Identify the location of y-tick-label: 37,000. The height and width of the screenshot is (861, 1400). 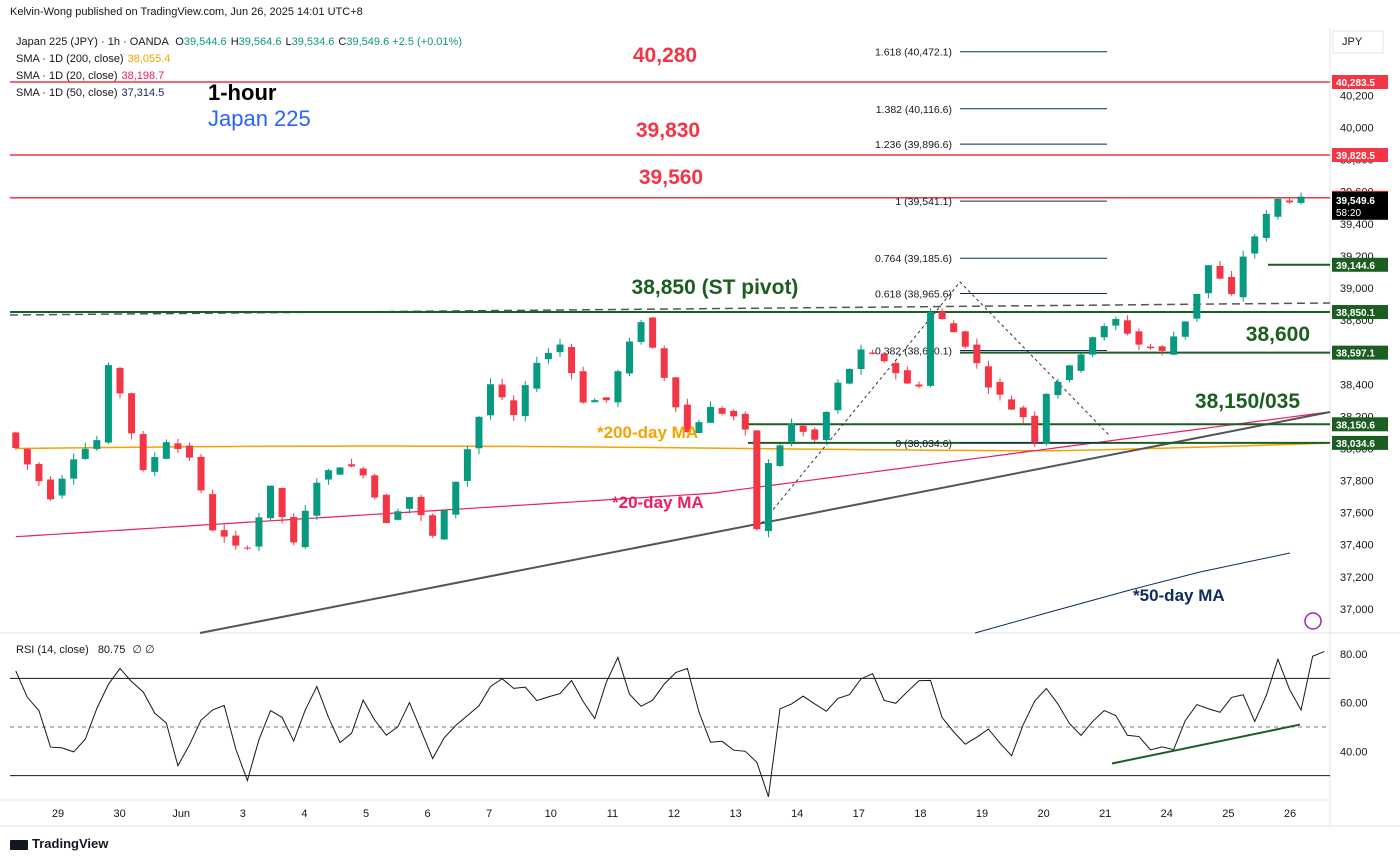
(1357, 610).